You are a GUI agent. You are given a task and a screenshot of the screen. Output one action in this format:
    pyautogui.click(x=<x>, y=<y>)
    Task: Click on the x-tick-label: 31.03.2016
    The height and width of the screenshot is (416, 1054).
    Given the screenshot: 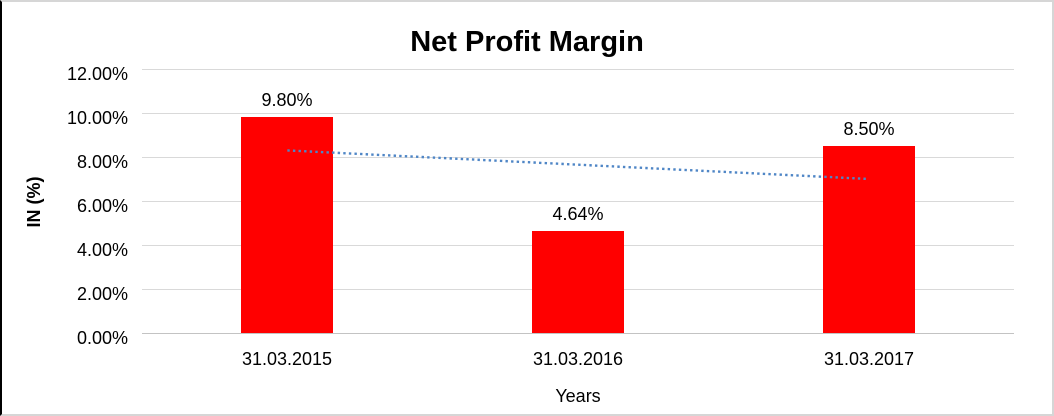 What is the action you would take?
    pyautogui.click(x=578, y=359)
    